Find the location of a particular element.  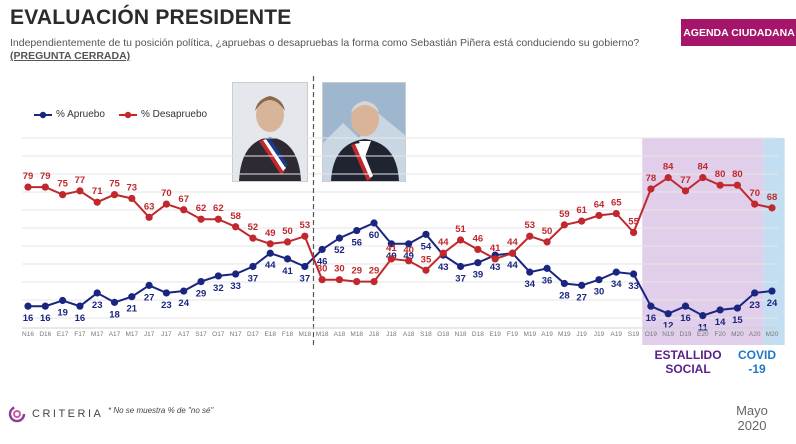

data-label: 28 is located at coordinates (564, 295).